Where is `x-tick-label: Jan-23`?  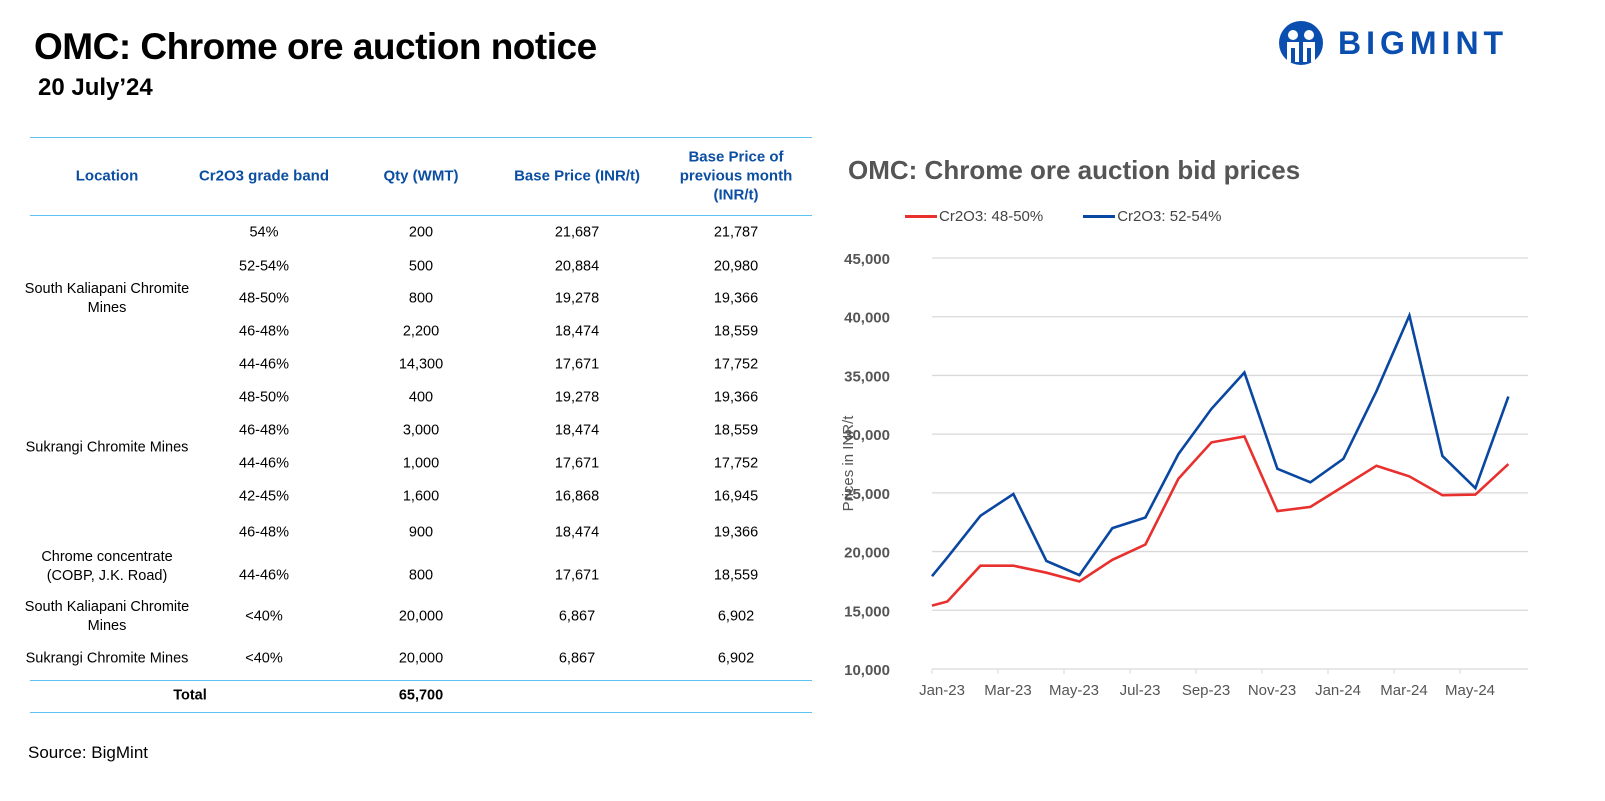
x-tick-label: Jan-23 is located at coordinates (942, 690).